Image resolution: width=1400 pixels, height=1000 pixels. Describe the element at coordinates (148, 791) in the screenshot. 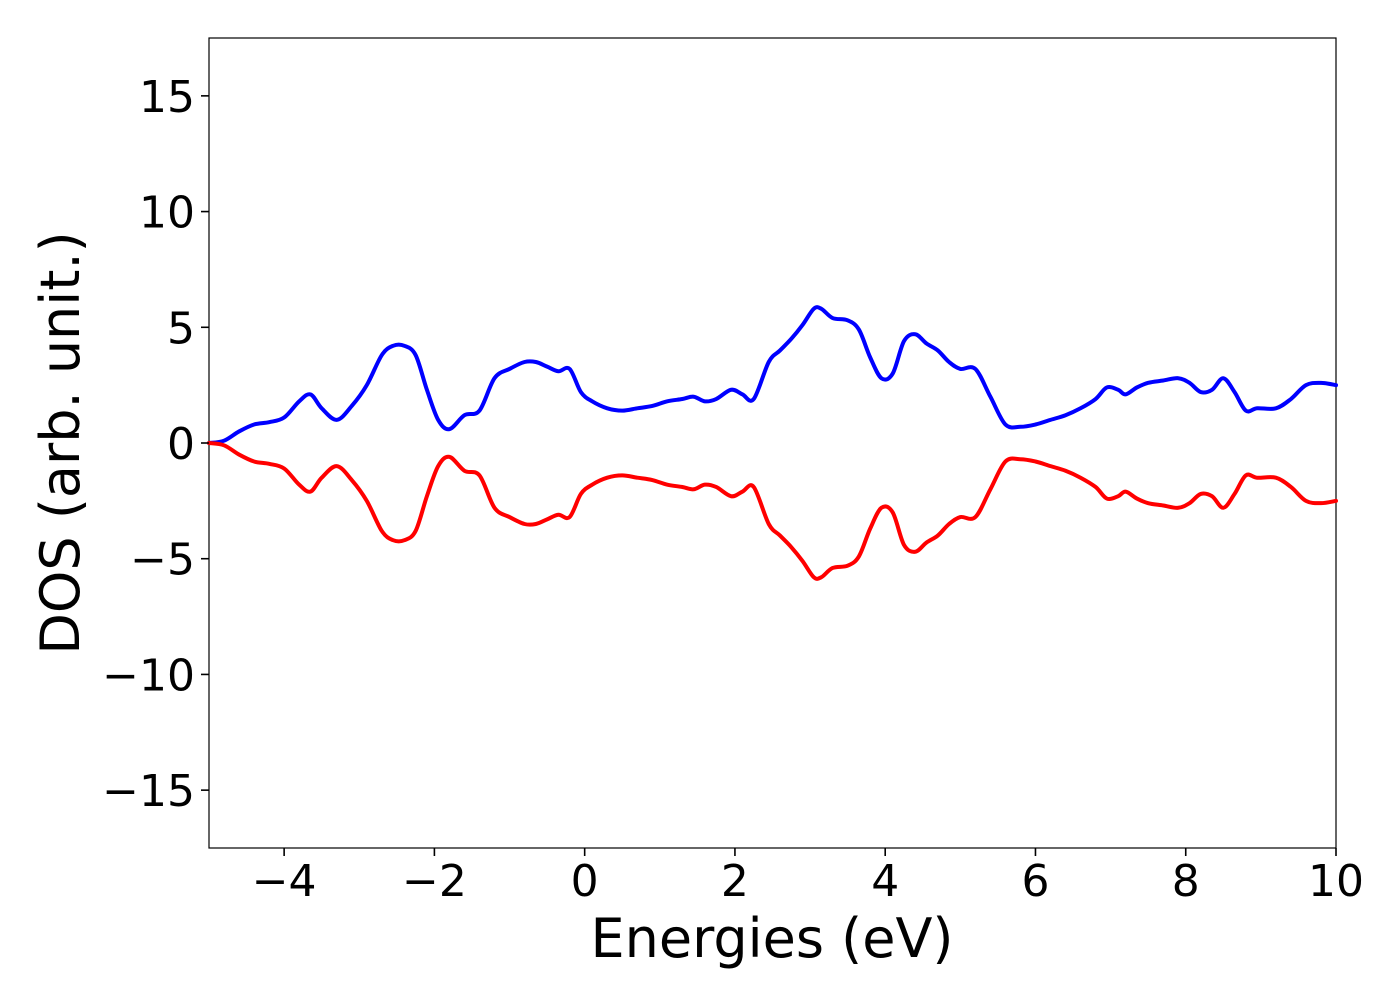

I see `y-tick-label: −15` at that location.